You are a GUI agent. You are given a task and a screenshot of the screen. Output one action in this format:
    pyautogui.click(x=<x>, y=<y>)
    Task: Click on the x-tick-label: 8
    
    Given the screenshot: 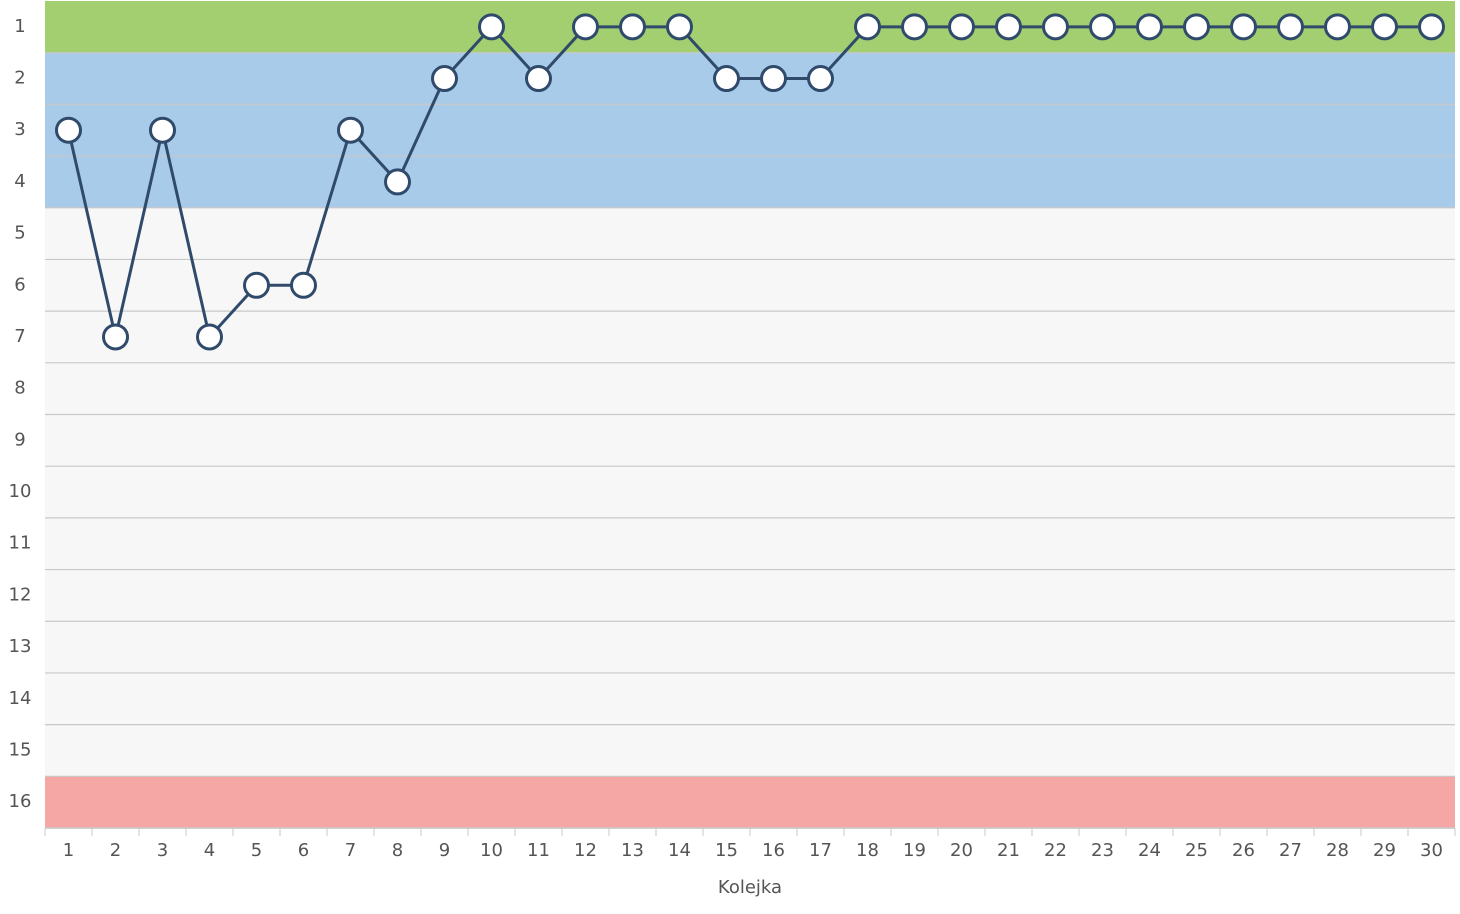 What is the action you would take?
    pyautogui.click(x=397, y=850)
    